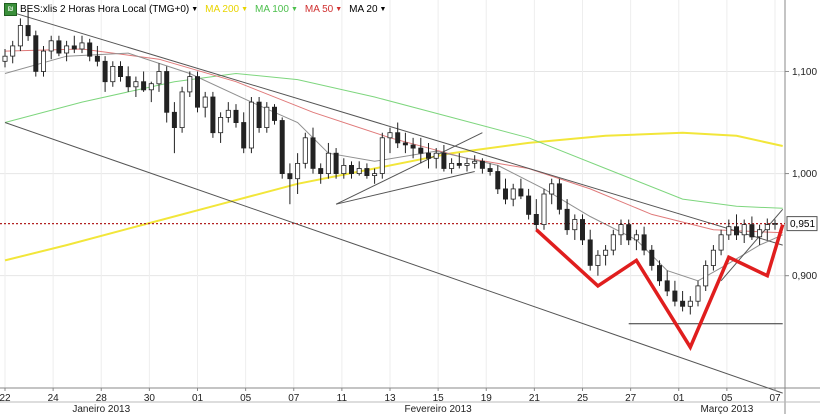 Image resolution: width=820 pixels, height=414 pixels. What do you see at coordinates (368, 9) in the screenshot?
I see `ma20-legend: MA 20 ▼` at bounding box center [368, 9].